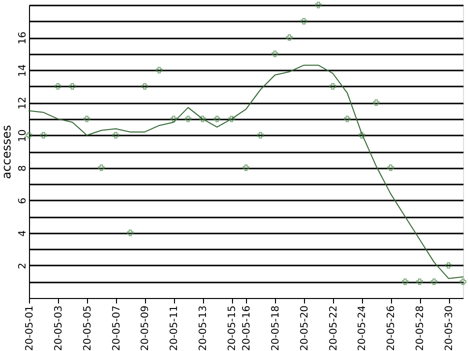  Describe the element at coordinates (304, 328) in the screenshot. I see `x-tick-label: 20-05-20` at that location.